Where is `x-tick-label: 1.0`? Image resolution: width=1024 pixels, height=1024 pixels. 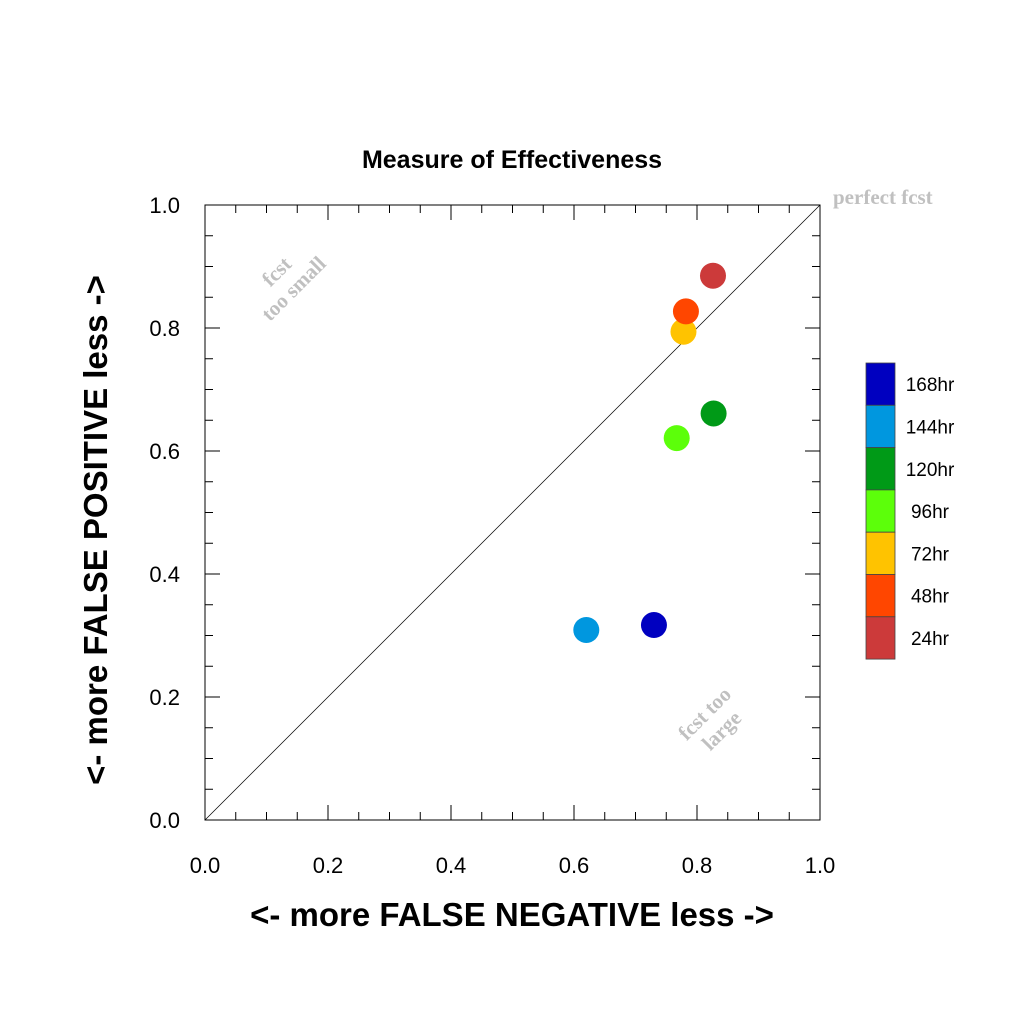
x-tick-label: 1.0 is located at coordinates (820, 865).